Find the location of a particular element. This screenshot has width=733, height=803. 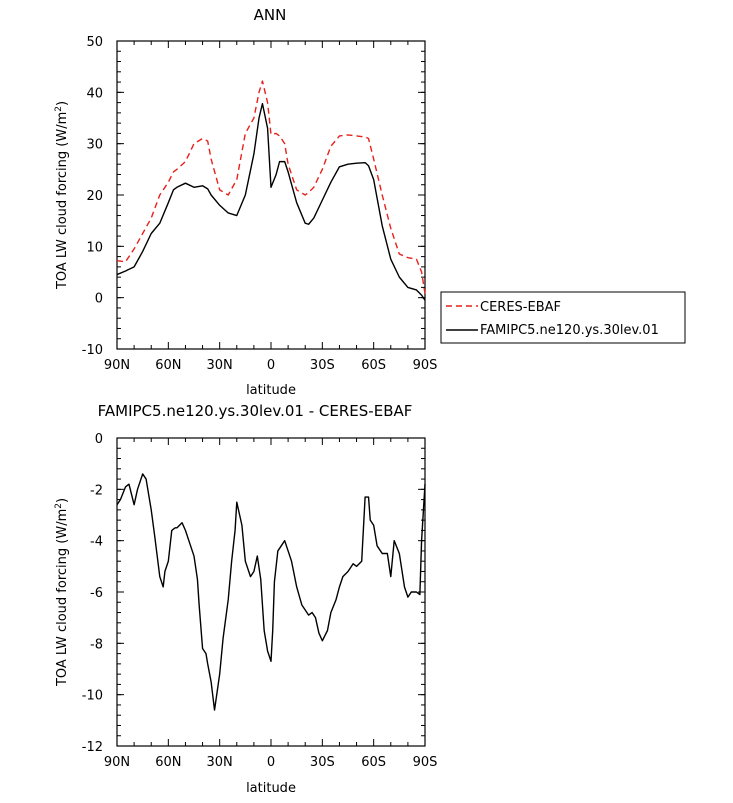

top-y-axis-title: TOA LW cloud forcing (W/m2) is located at coordinates (62, 195).